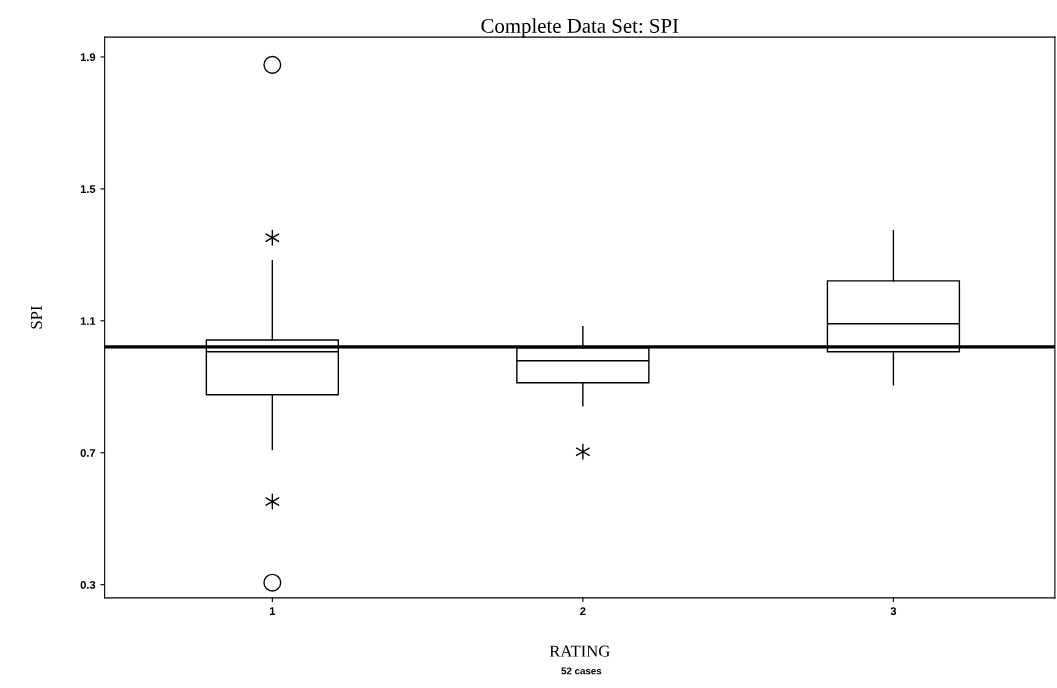 The width and height of the screenshot is (1057, 688). Describe the element at coordinates (579, 651) in the screenshot. I see `x-axis-title: RATING` at that location.